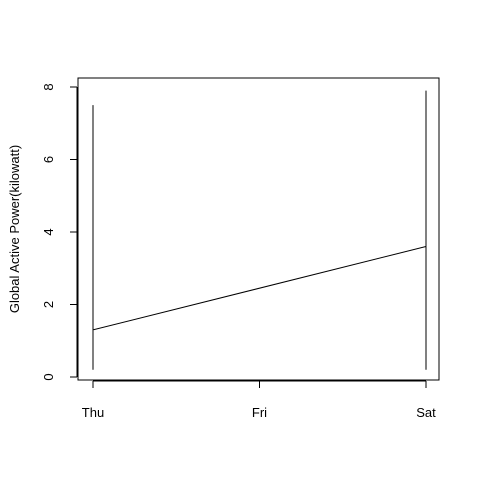 This screenshot has width=480, height=480. What do you see at coordinates (48, 86) in the screenshot?
I see `y-tick-label: 8` at bounding box center [48, 86].